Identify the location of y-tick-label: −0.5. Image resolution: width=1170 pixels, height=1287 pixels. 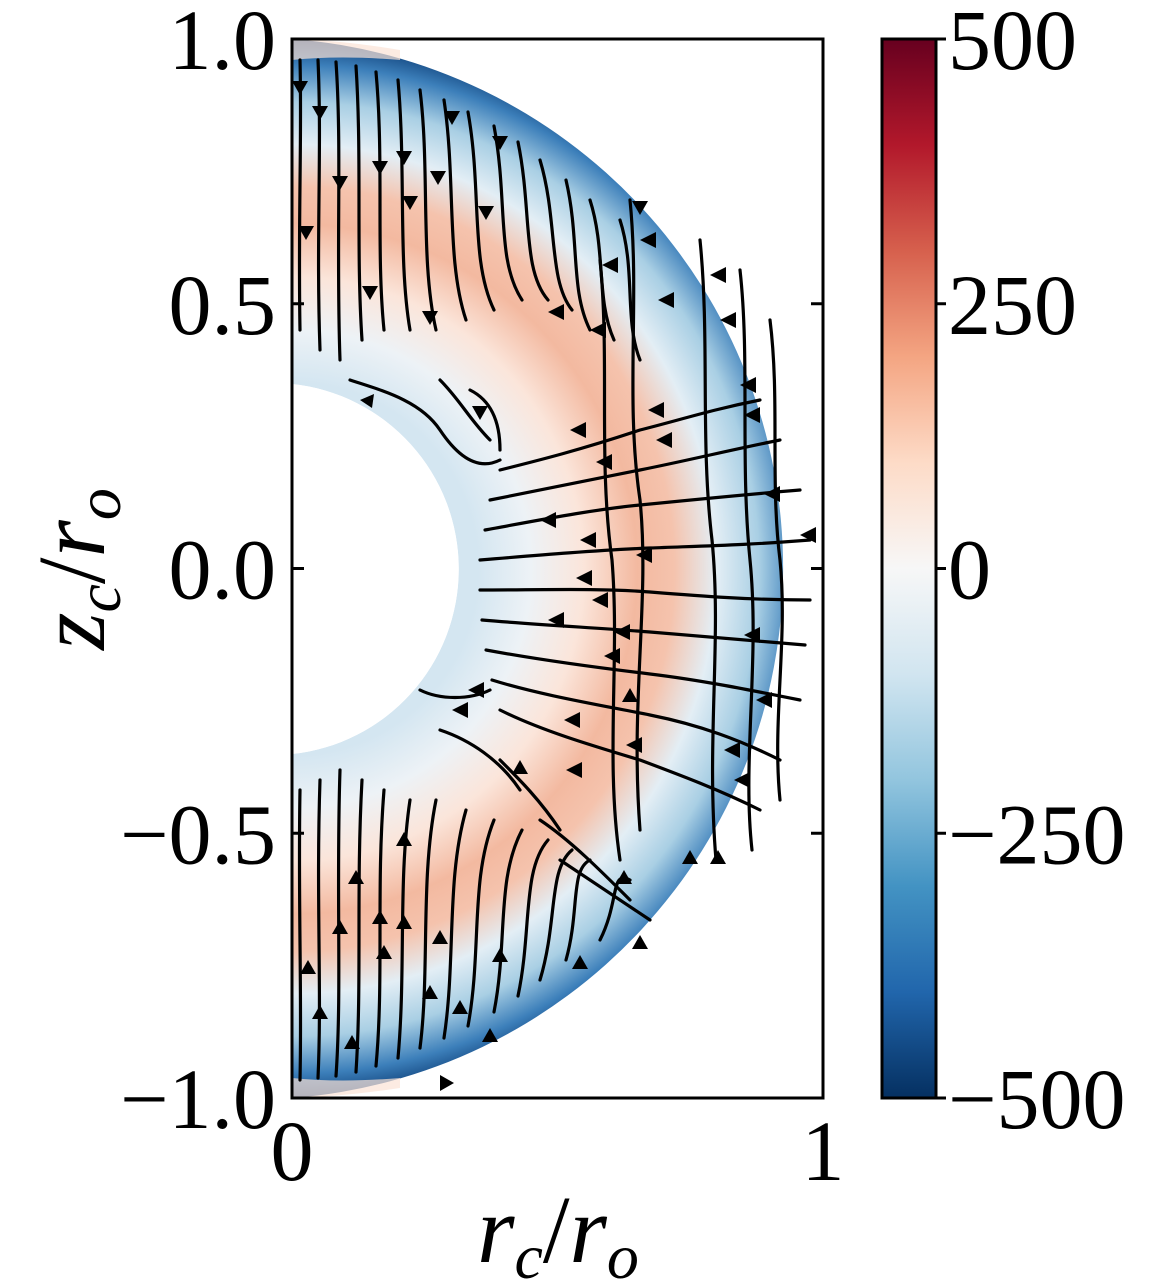
(198, 834).